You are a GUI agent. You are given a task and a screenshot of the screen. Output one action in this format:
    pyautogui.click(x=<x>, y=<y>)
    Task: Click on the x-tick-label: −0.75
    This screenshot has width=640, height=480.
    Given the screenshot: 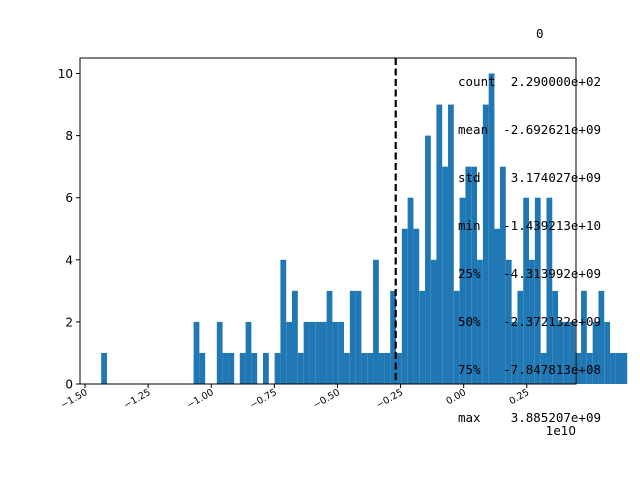 What is the action you would take?
    pyautogui.click(x=263, y=399)
    